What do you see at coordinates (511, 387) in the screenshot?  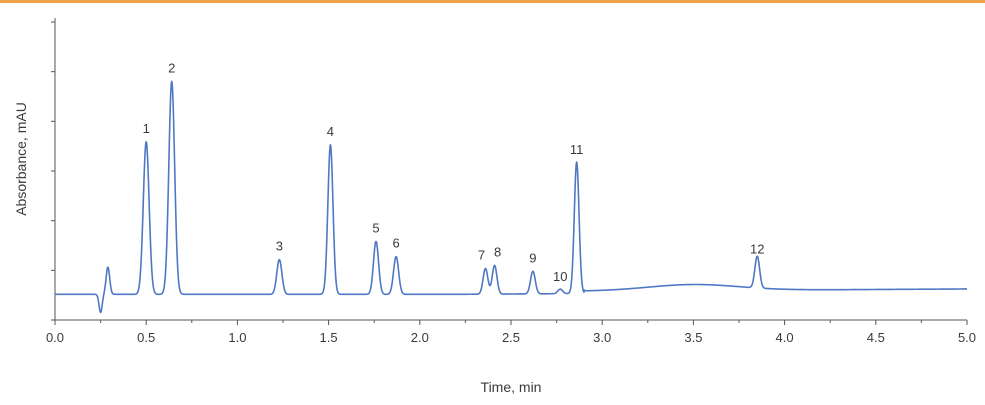 I see `x-axis-title: Time, min` at bounding box center [511, 387].